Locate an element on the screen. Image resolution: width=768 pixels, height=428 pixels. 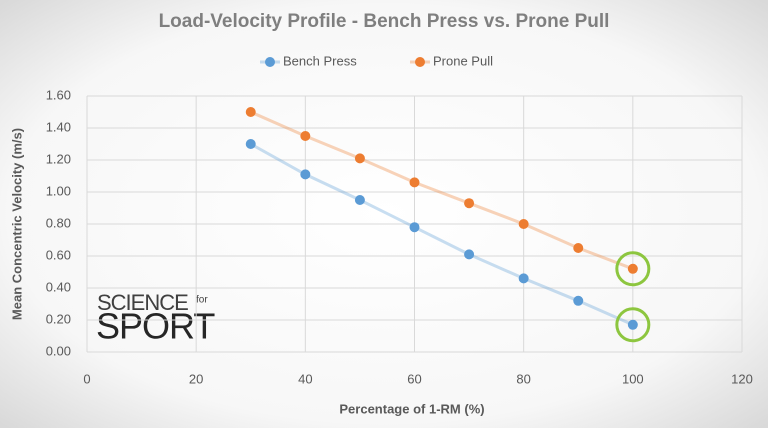
y-tick-label: 0.60 is located at coordinates (58, 254).